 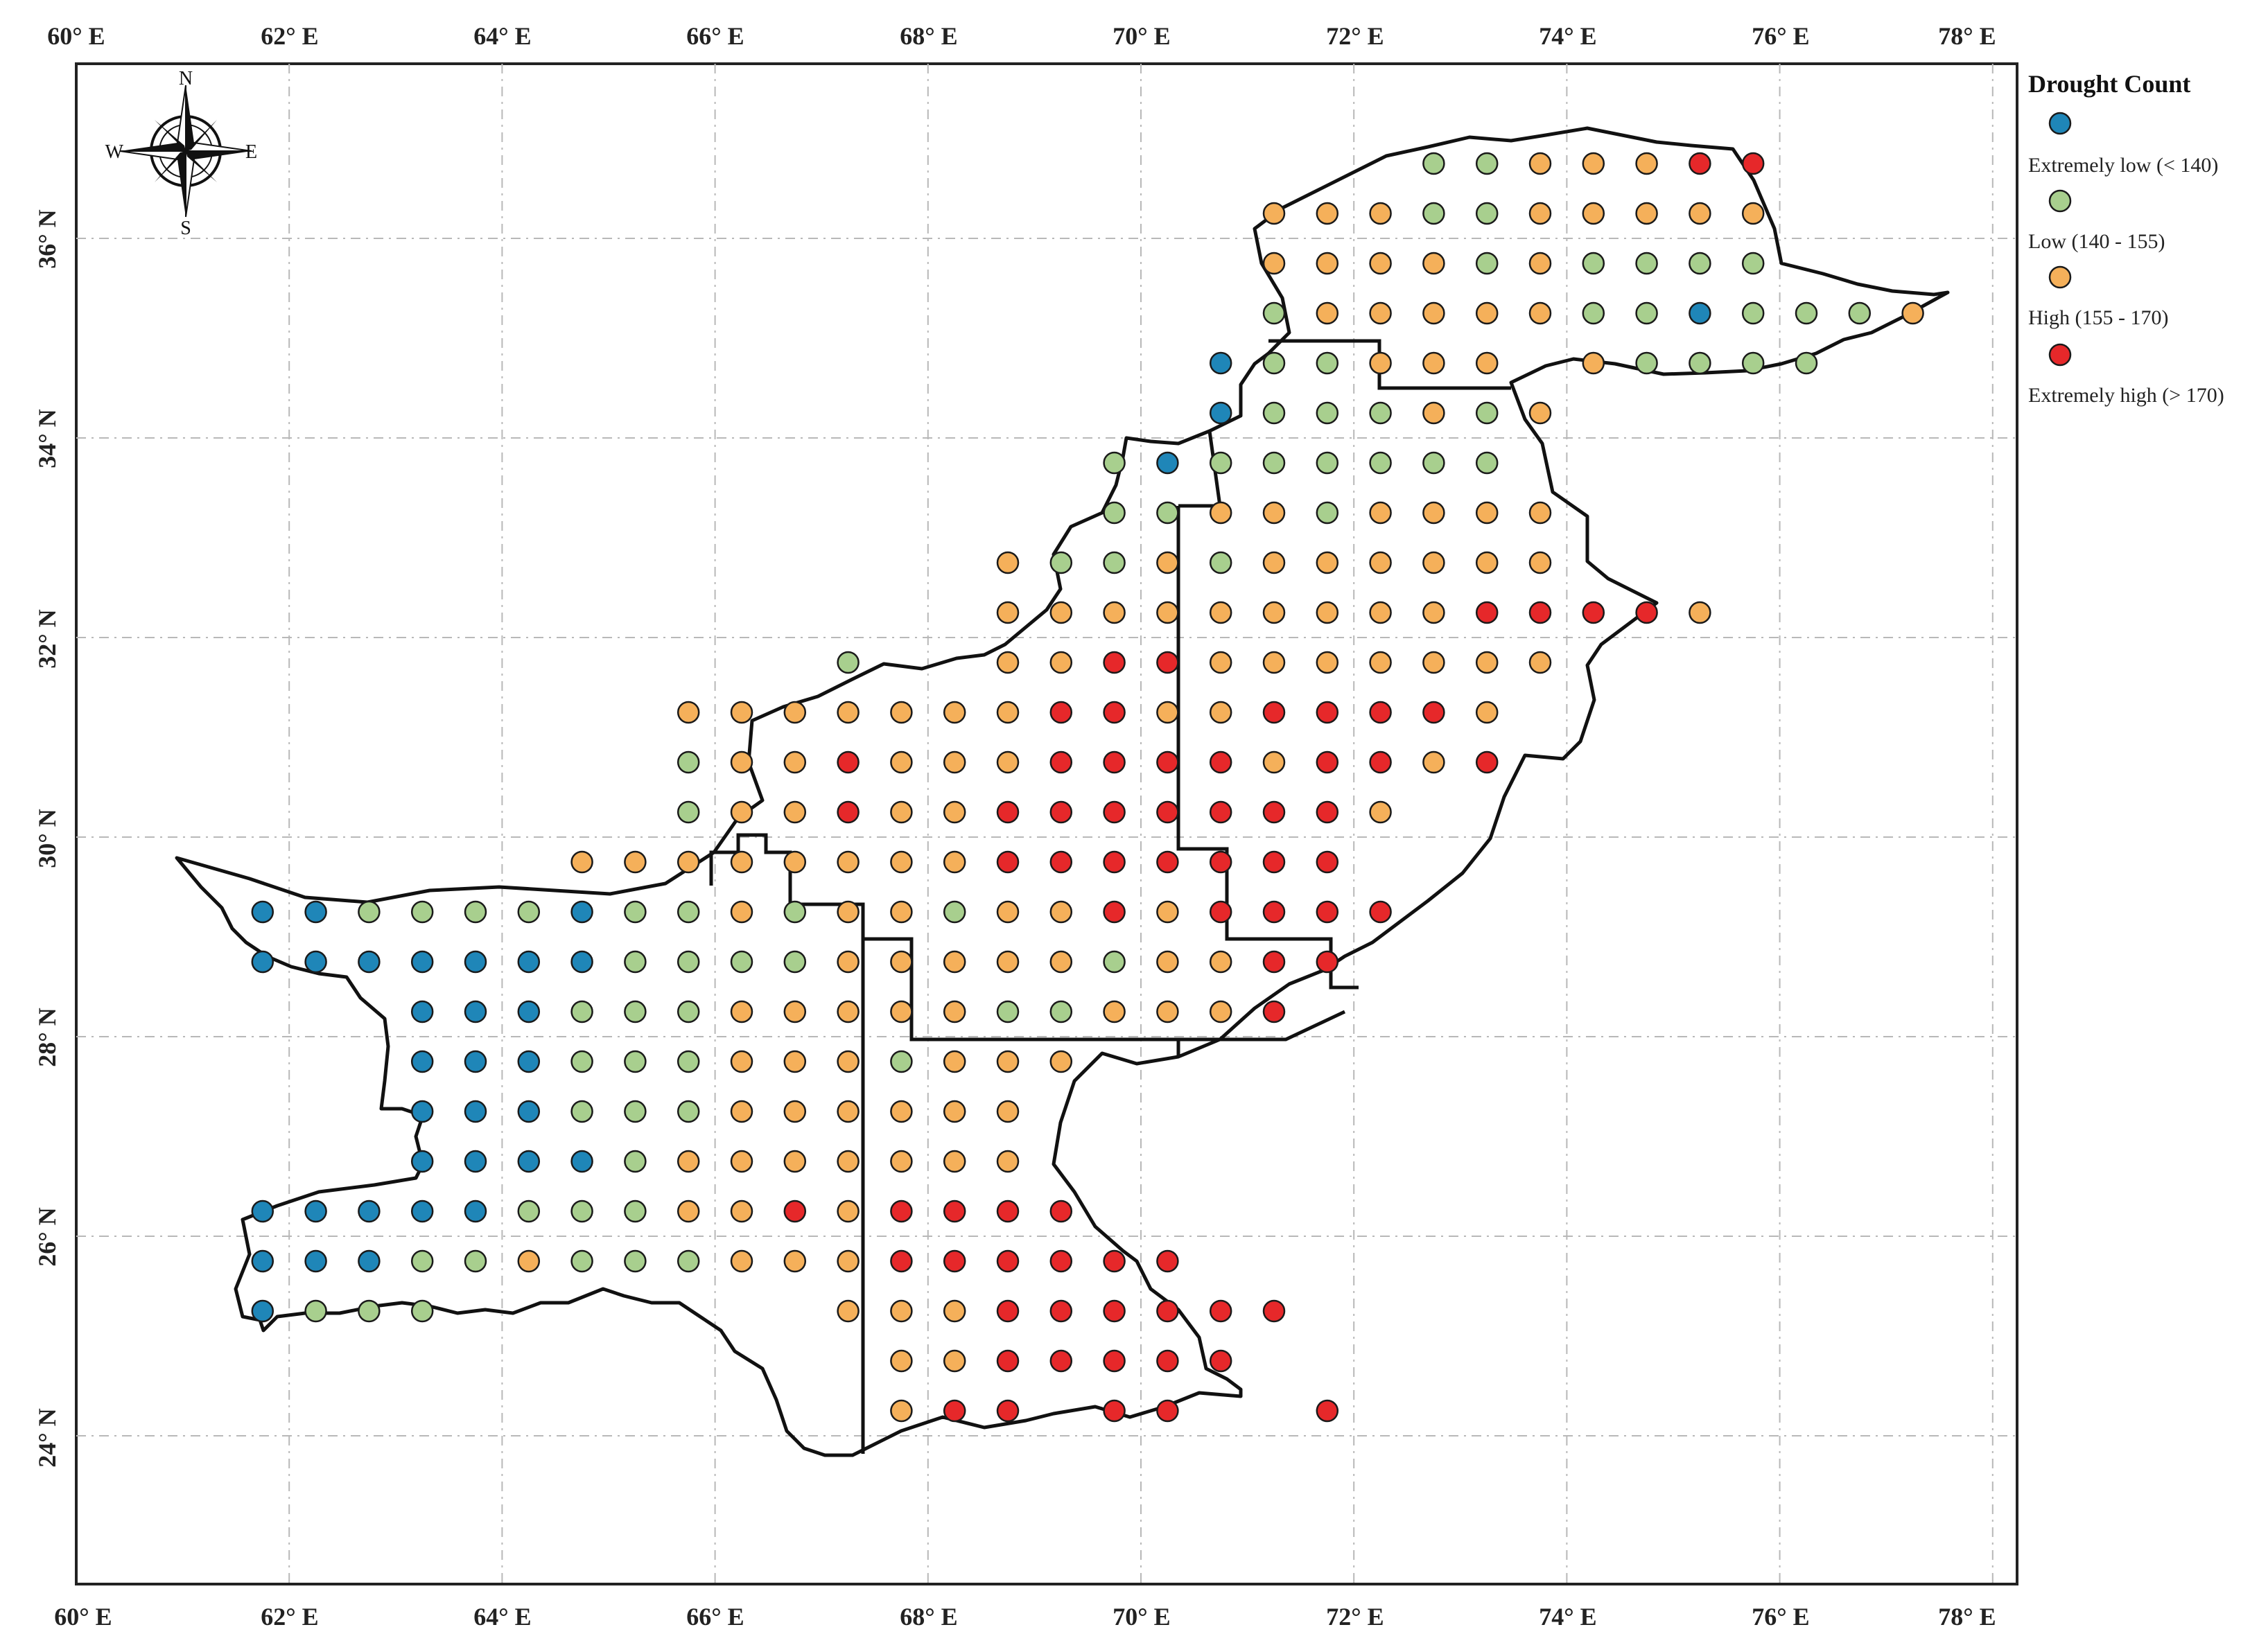 What do you see at coordinates (2060, 355) in the screenshot?
I see `legend-swatch-extremely-high` at bounding box center [2060, 355].